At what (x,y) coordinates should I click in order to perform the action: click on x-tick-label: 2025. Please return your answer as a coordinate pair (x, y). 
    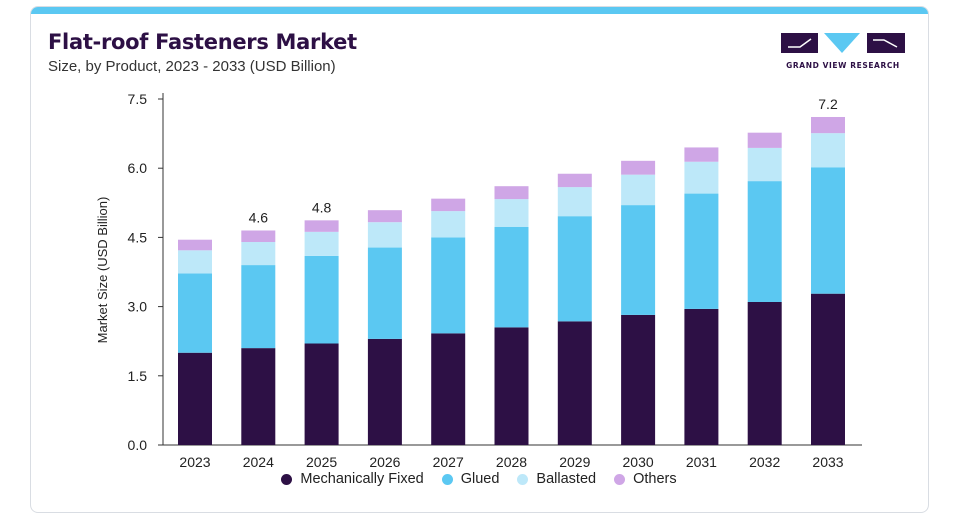
    Looking at the image, I should click on (321, 462).